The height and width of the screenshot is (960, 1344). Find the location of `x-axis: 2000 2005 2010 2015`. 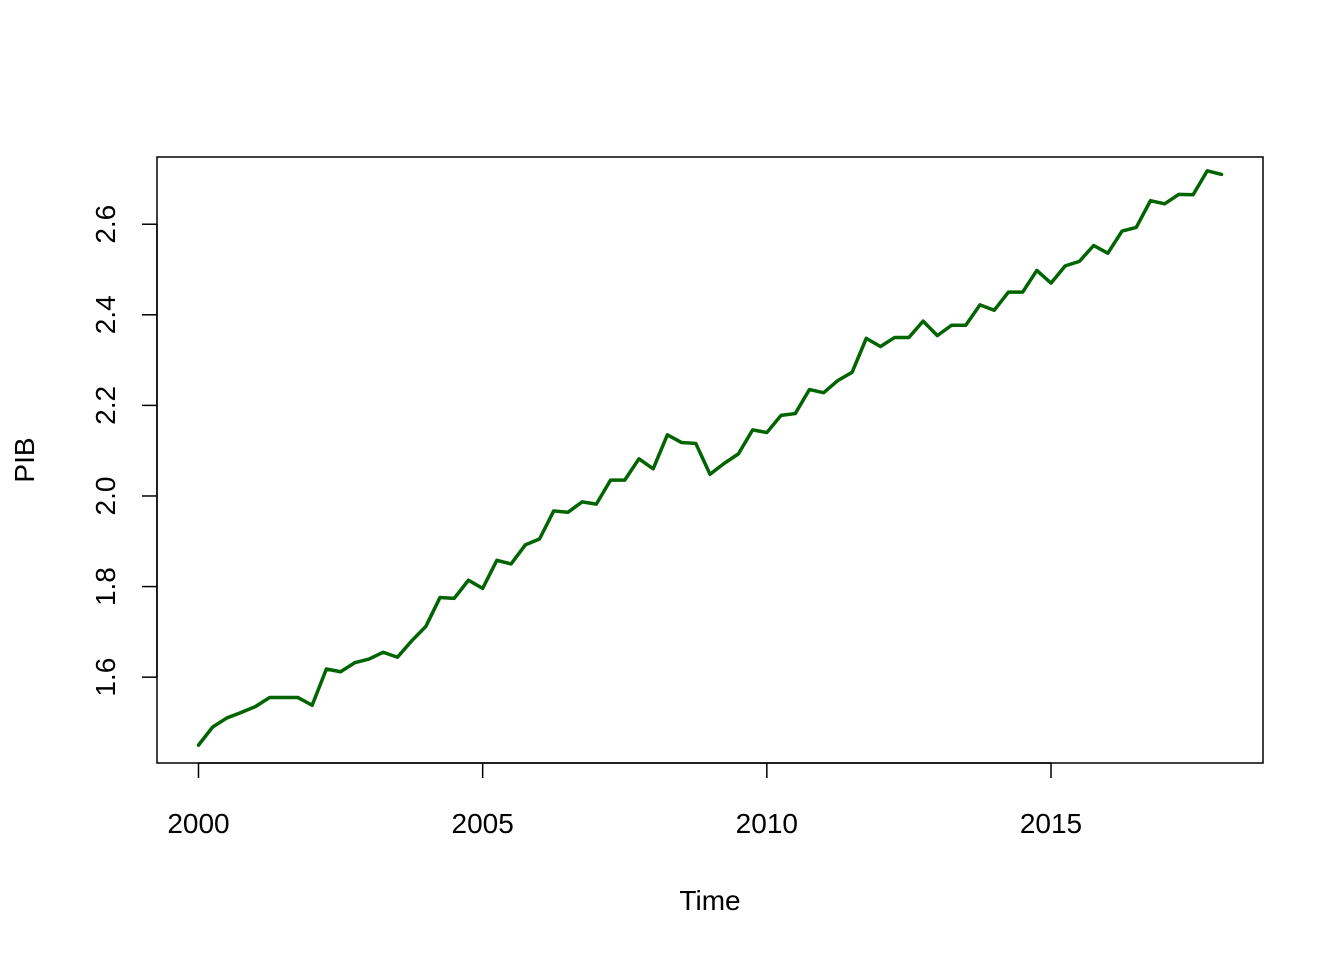

x-axis: 2000 2005 2010 2015 is located at coordinates (624, 800).